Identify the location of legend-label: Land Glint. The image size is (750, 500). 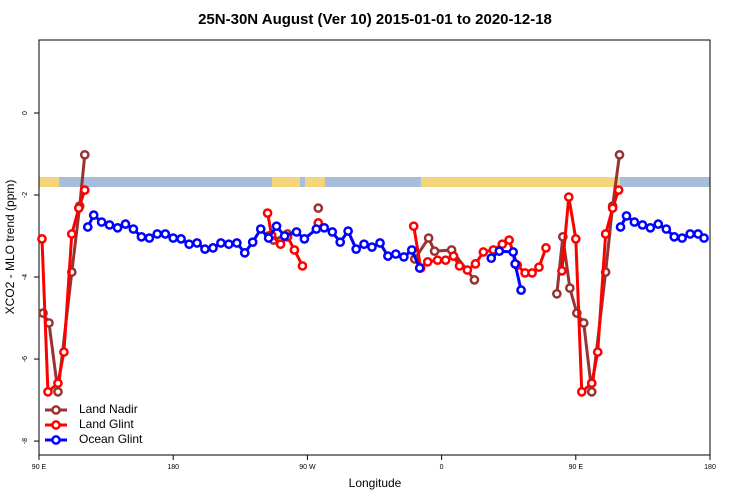
(106, 424).